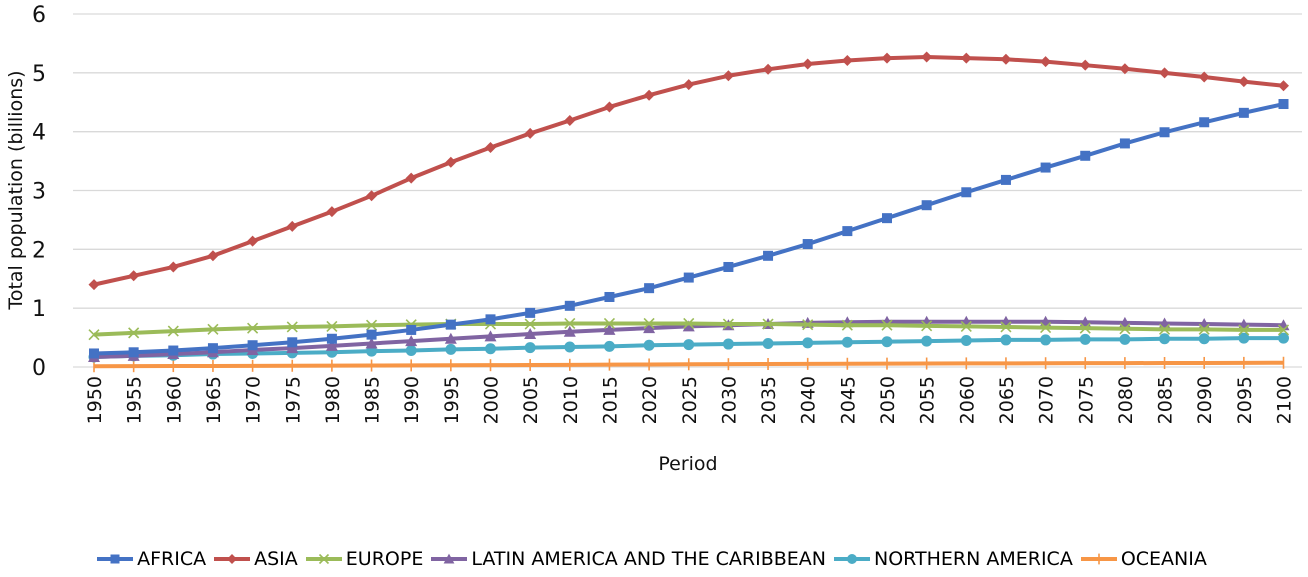 The width and height of the screenshot is (1308, 577). Describe the element at coordinates (1143, 559) in the screenshot. I see `legend-item: OCEANIA` at that location.